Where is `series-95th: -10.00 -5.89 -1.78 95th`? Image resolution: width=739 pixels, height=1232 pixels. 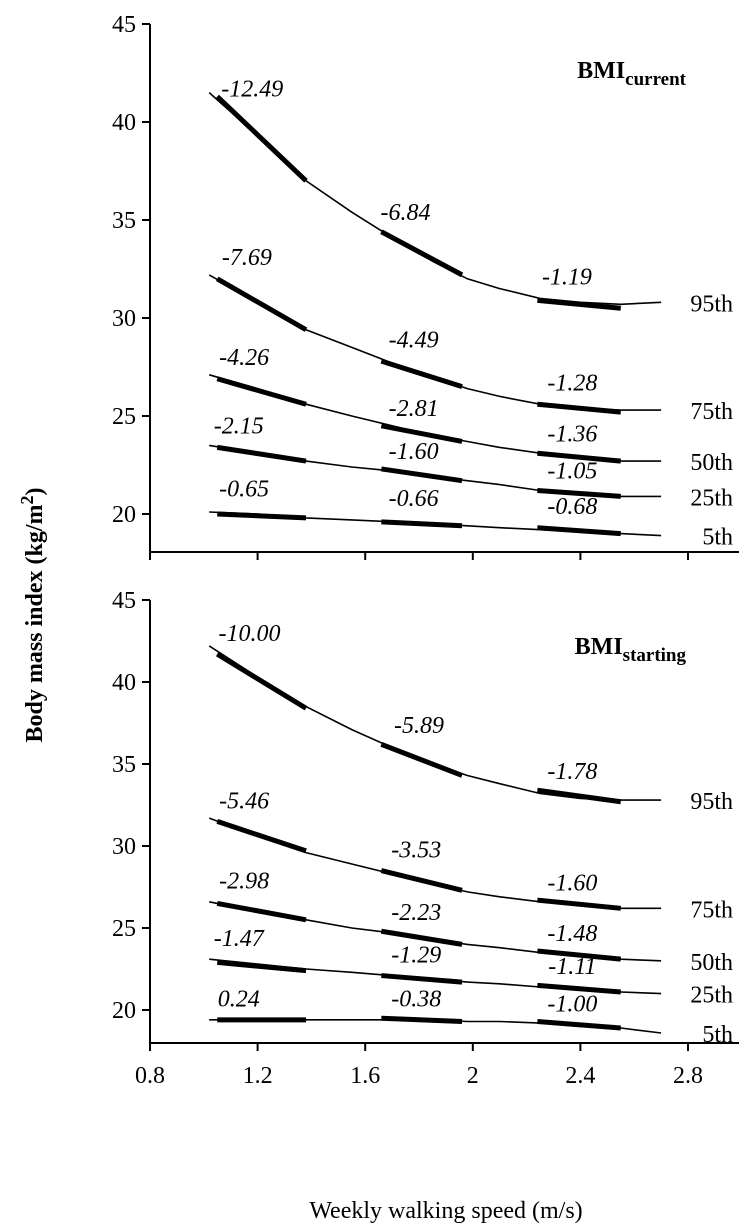 series-95th: -10.00 -5.89 -1.78 95th is located at coordinates (470, 718).